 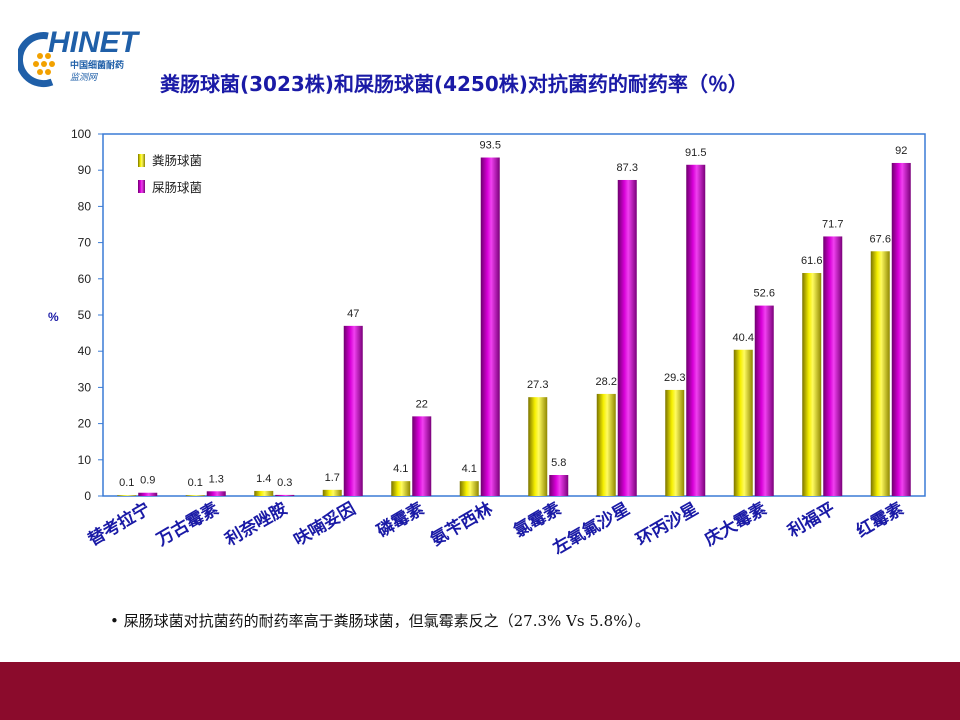 What do you see at coordinates (85, 460) in the screenshot?
I see `y-tick-label: 10` at bounding box center [85, 460].